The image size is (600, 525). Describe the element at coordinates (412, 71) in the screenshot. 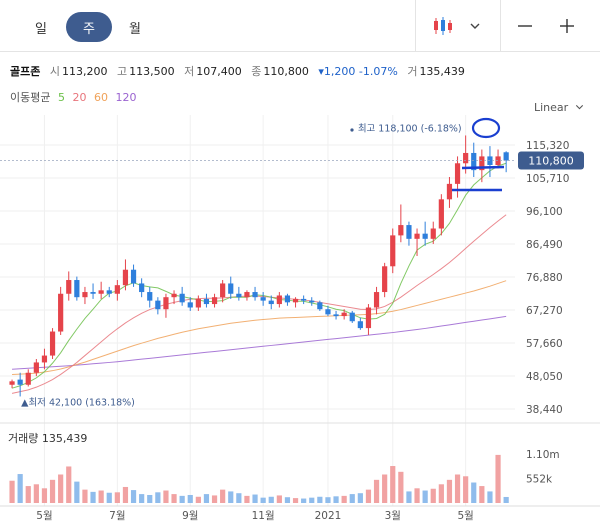

I see `volume-label: 거` at that location.